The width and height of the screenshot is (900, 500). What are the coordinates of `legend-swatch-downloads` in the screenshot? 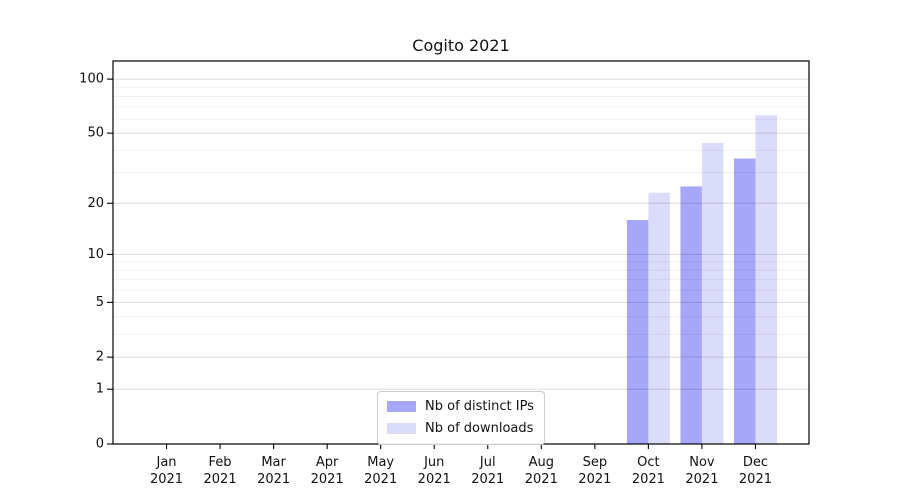 It's located at (401, 428).